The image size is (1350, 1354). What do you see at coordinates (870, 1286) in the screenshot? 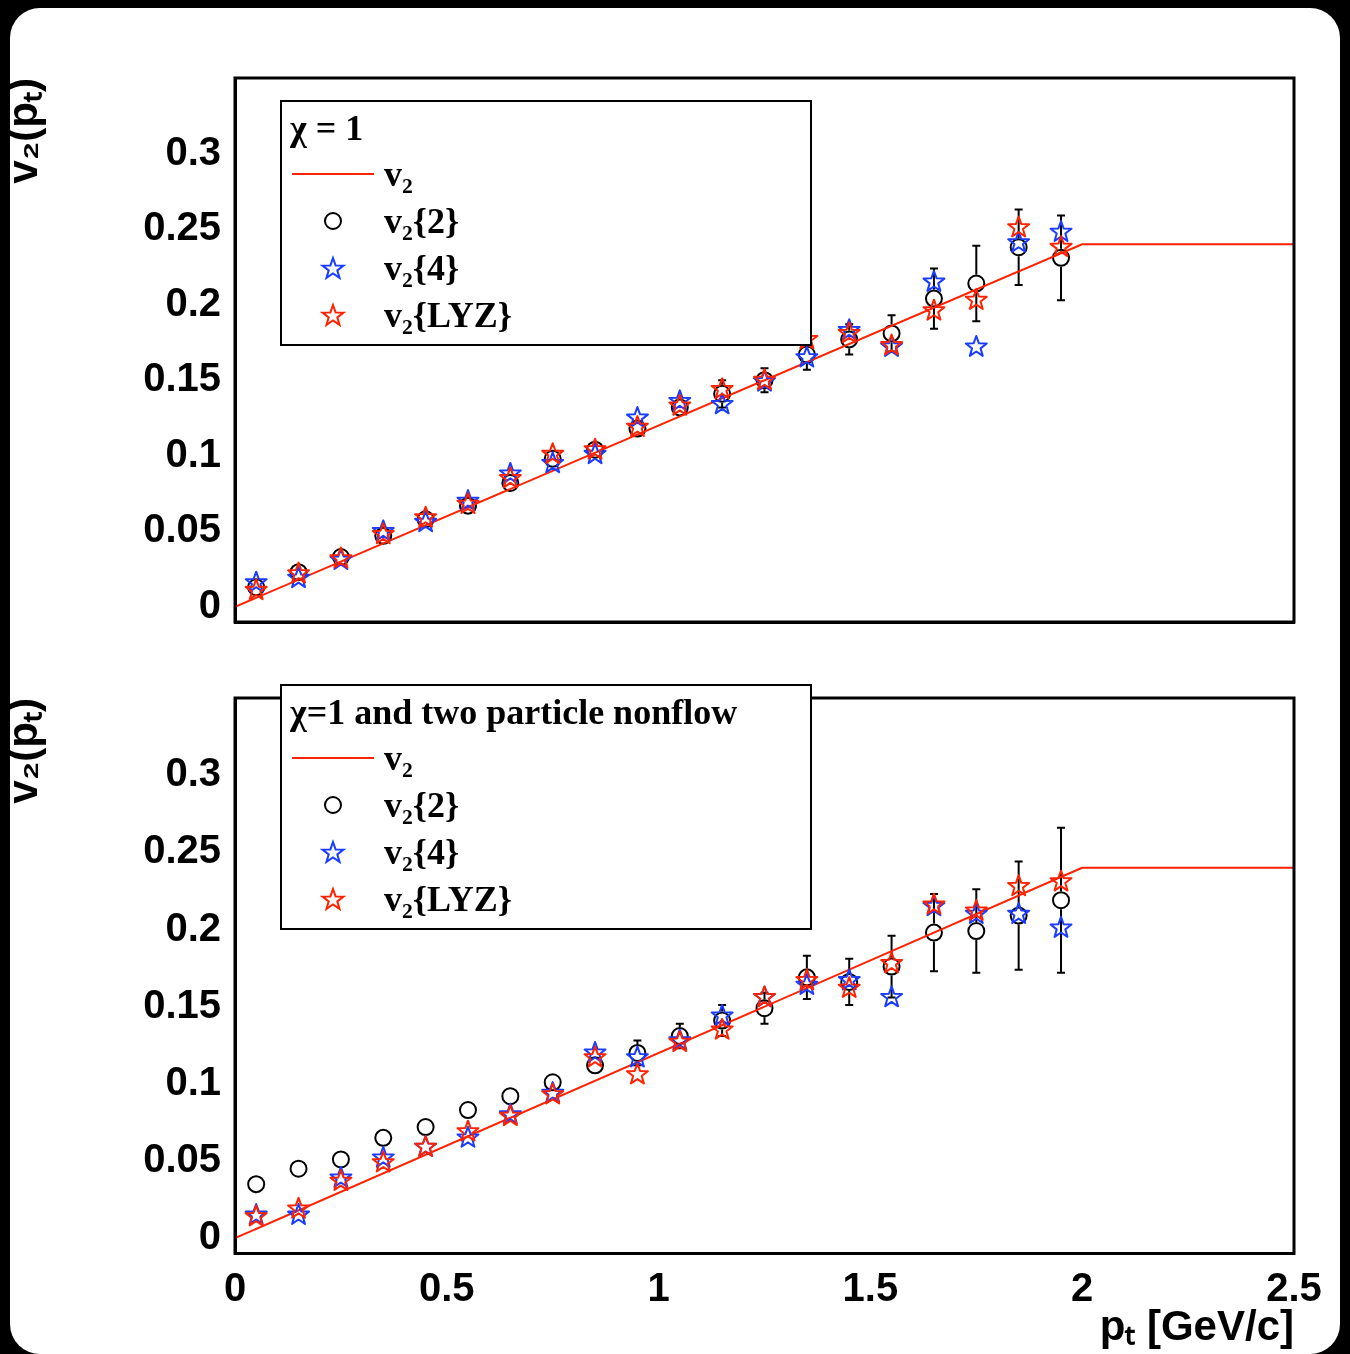
I see `x-tick-label: 1.5` at bounding box center [870, 1286].